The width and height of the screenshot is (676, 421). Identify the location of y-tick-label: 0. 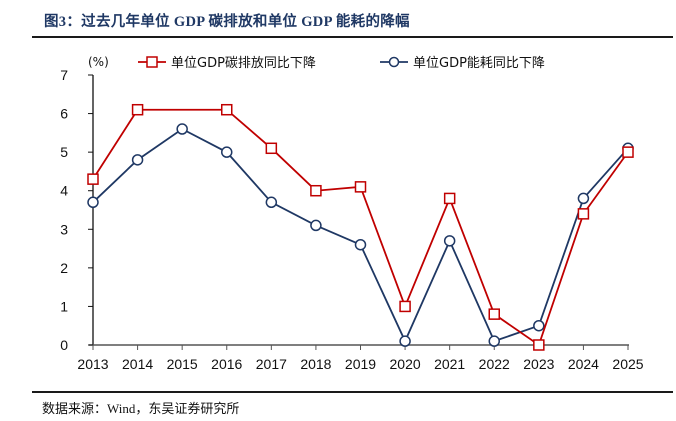
(64, 345).